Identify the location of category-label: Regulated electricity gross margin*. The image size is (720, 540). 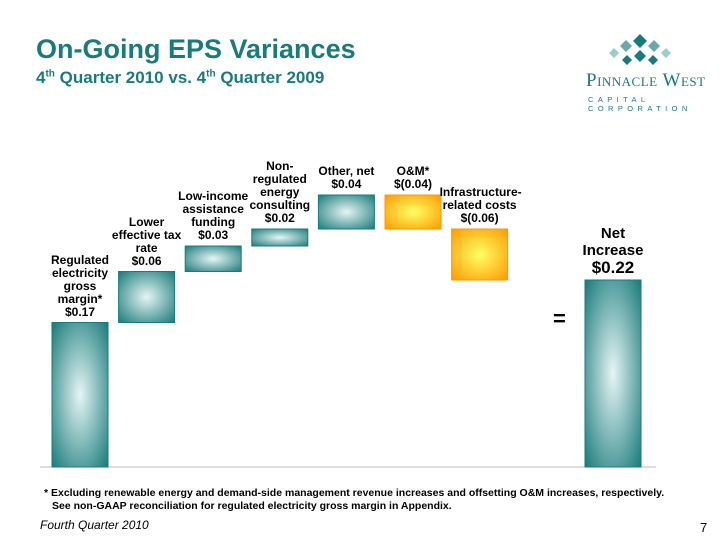
(79, 279).